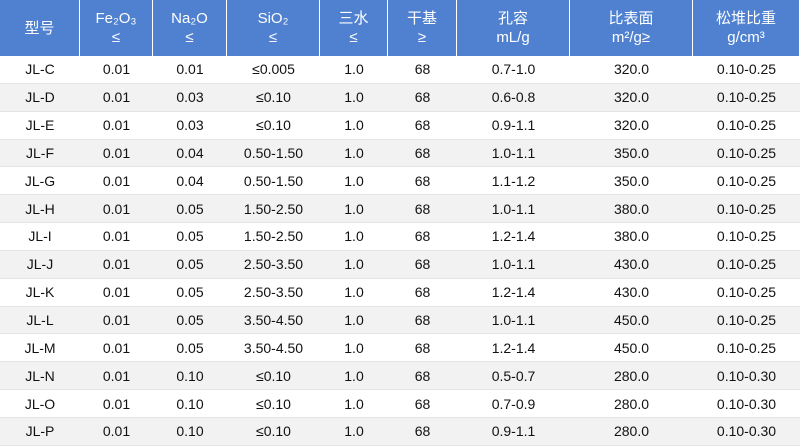 This screenshot has width=800, height=446. I want to click on cell: JL-N, so click(40, 376).